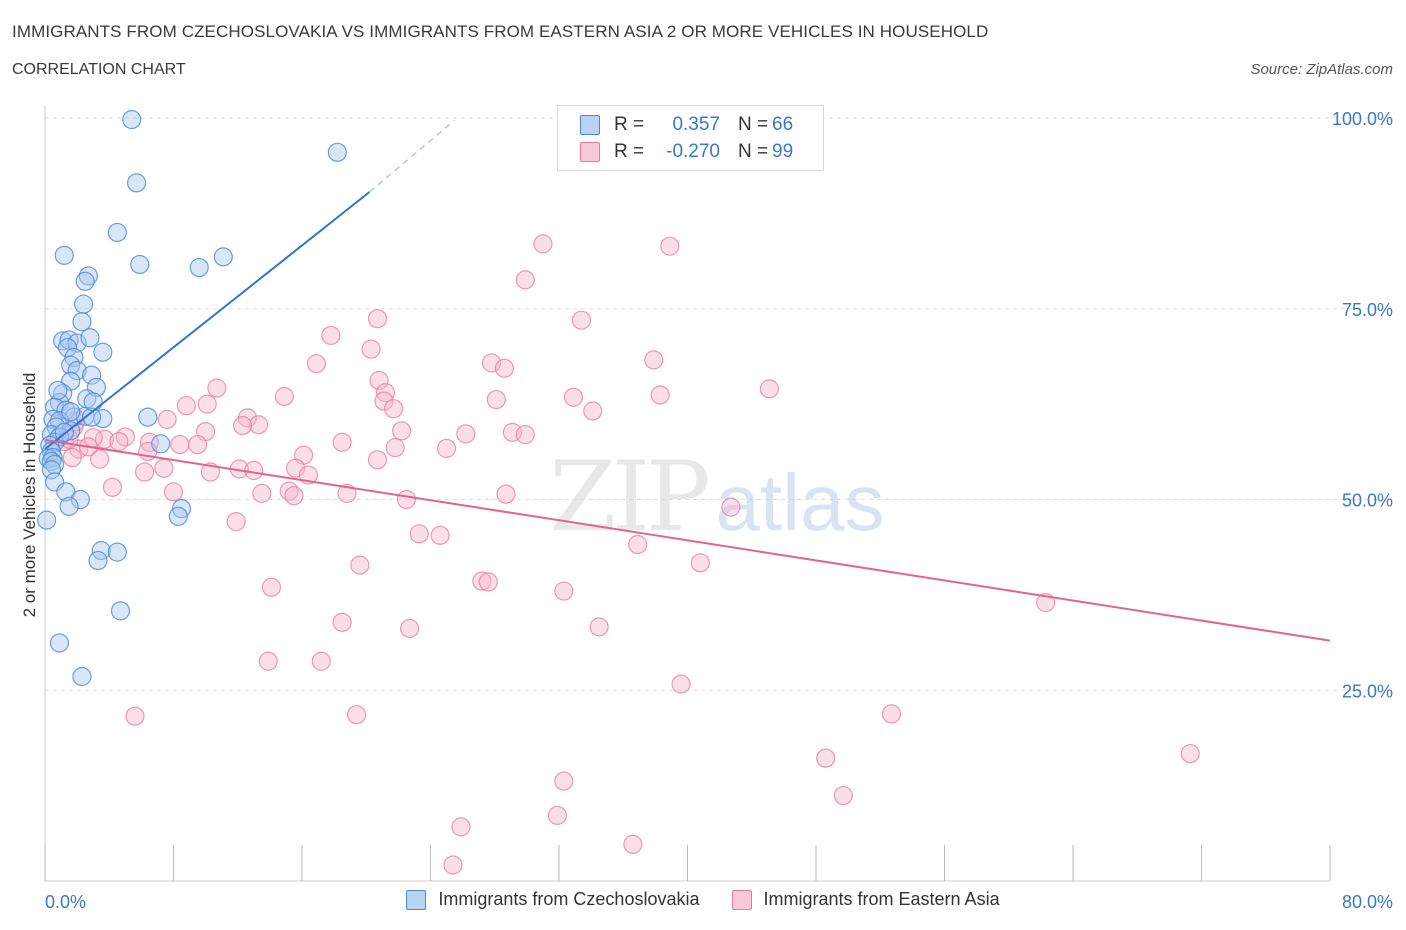 Image resolution: width=1406 pixels, height=930 pixels. I want to click on x-tick-label: 80.0%, so click(1367, 902).